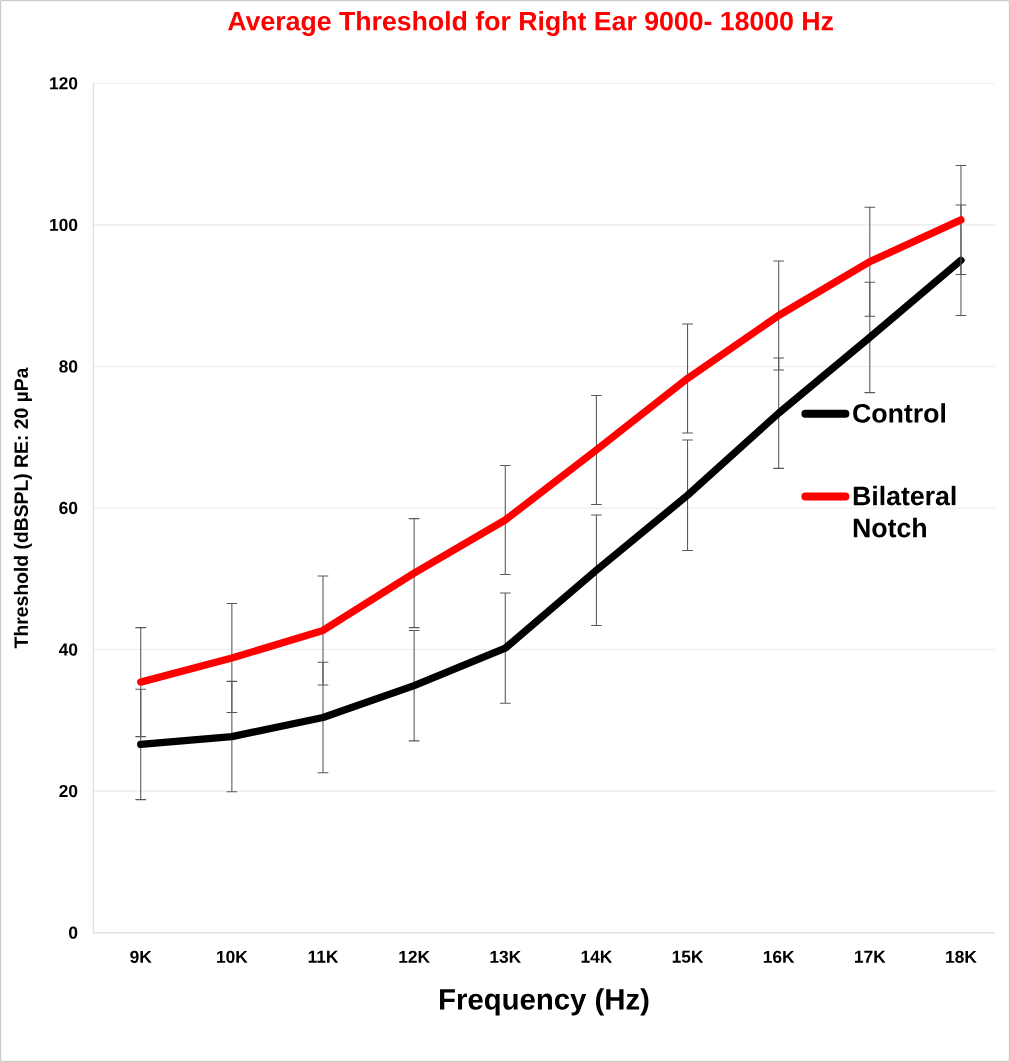 The width and height of the screenshot is (1010, 1062). What do you see at coordinates (506, 956) in the screenshot?
I see `x-tick-label: 13K` at bounding box center [506, 956].